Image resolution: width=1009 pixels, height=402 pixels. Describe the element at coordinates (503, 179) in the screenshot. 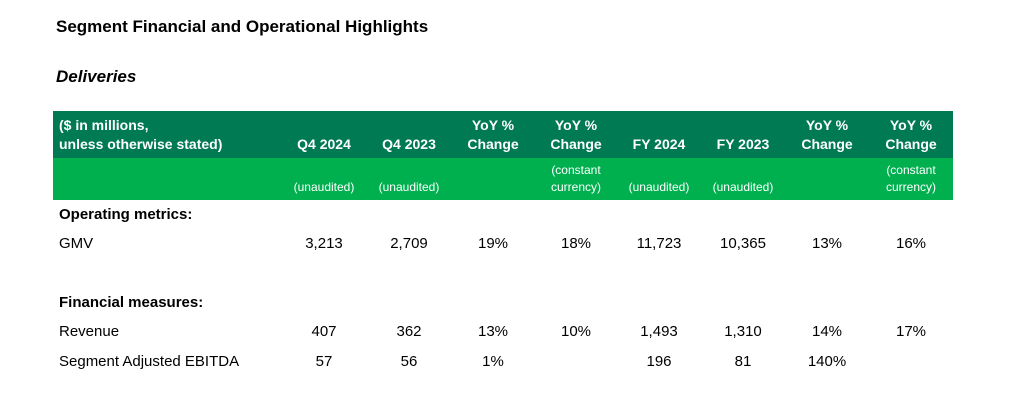

I see `table-subheader-band` at that location.